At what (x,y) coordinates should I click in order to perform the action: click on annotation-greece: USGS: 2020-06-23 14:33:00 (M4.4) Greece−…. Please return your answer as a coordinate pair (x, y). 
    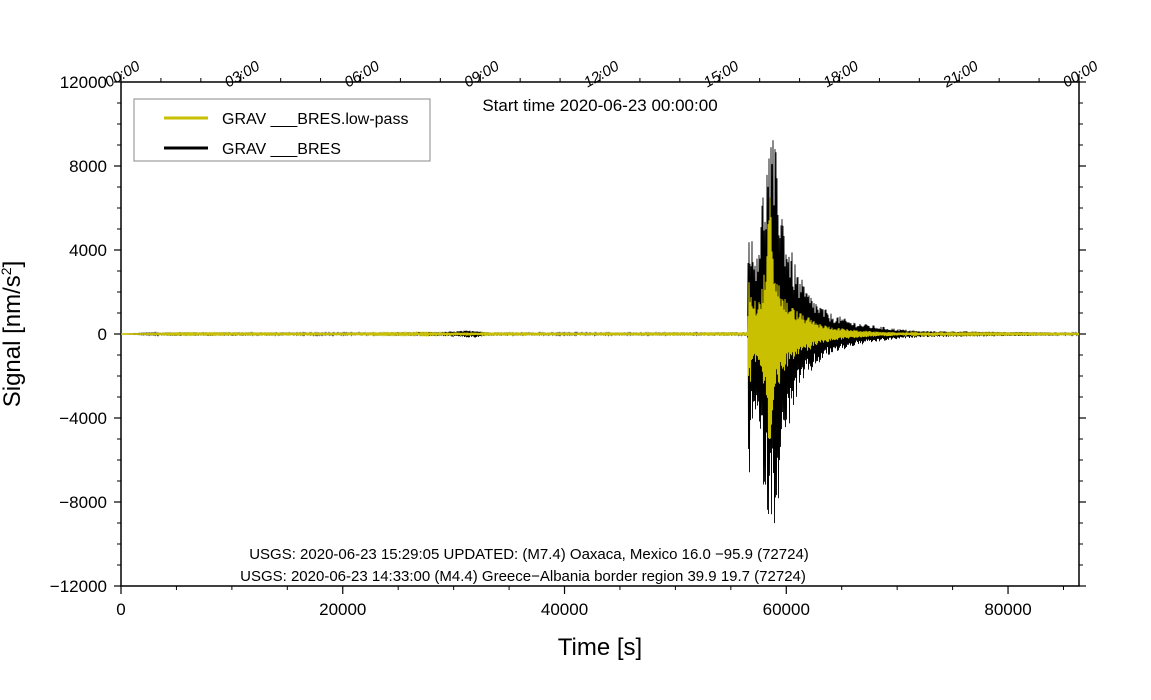
    Looking at the image, I should click on (523, 576).